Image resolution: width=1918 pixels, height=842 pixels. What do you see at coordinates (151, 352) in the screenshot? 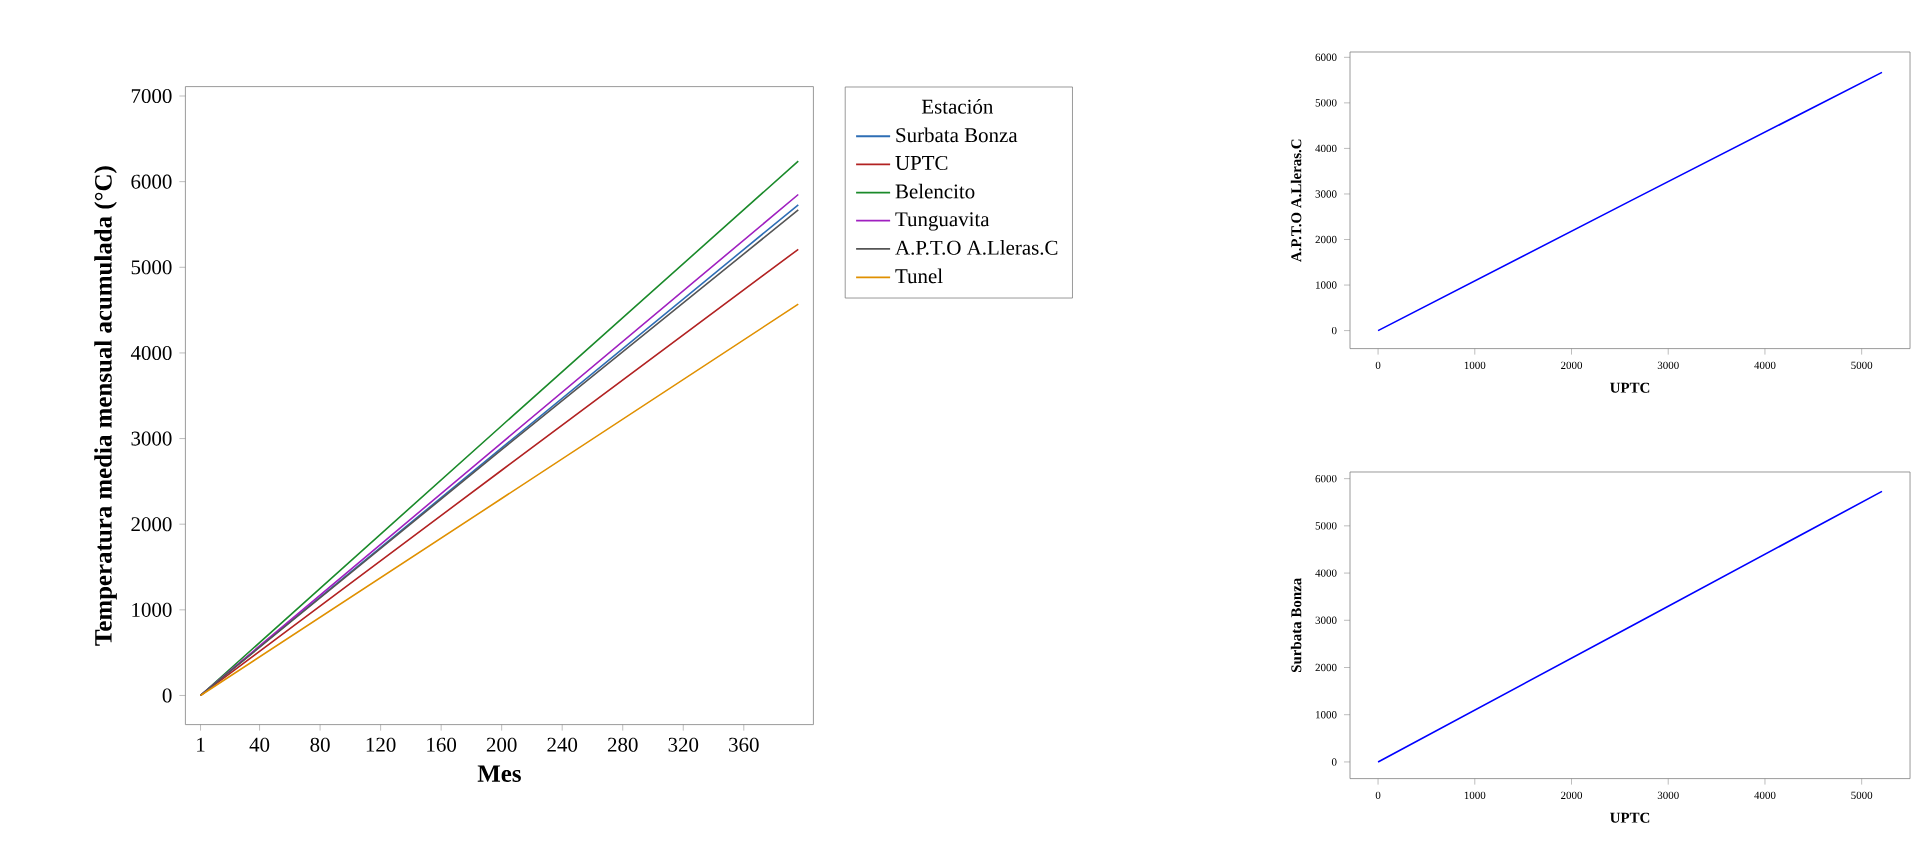
I see `y-tick-label: 4000` at bounding box center [151, 352].